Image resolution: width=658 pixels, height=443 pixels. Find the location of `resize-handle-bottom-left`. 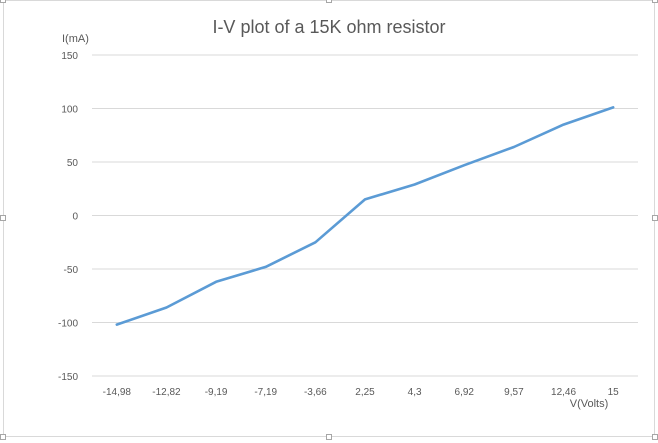

resize-handle-bottom-left is located at coordinates (3, 437).